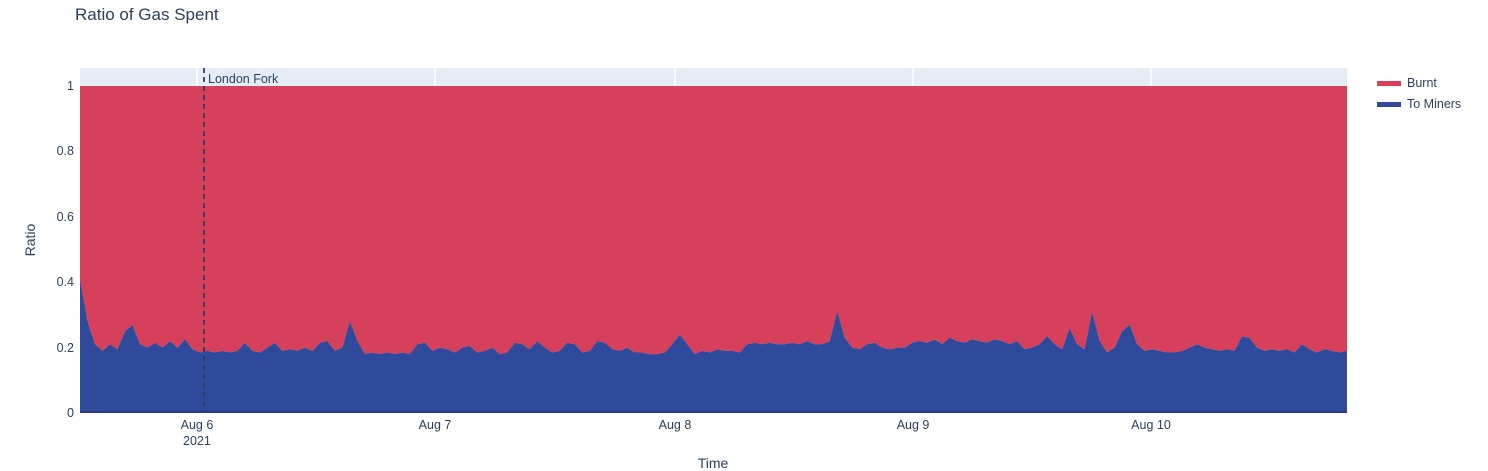 The width and height of the screenshot is (1488, 471). What do you see at coordinates (30, 240) in the screenshot?
I see `y-axis-title: Ratio` at bounding box center [30, 240].